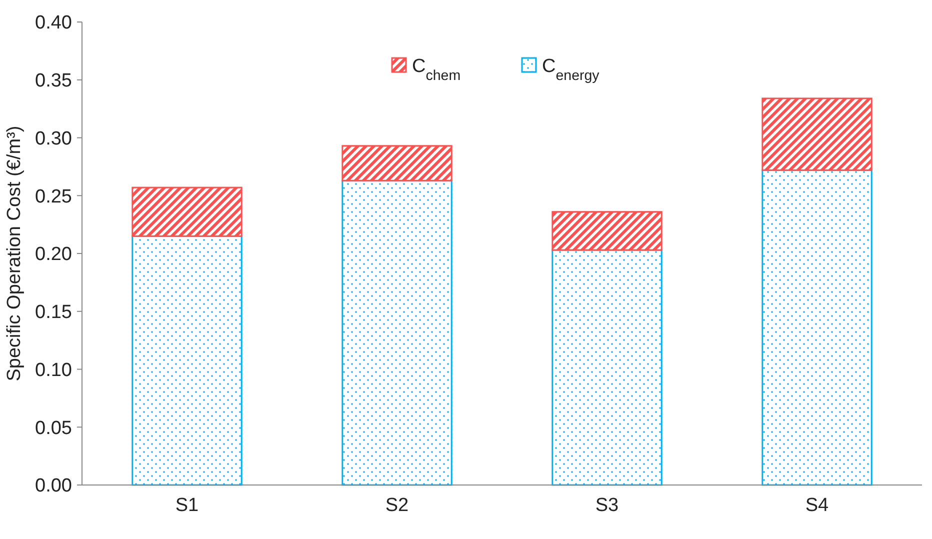  Describe the element at coordinates (53, 197) in the screenshot. I see `y-tick-label: 0.25` at that location.